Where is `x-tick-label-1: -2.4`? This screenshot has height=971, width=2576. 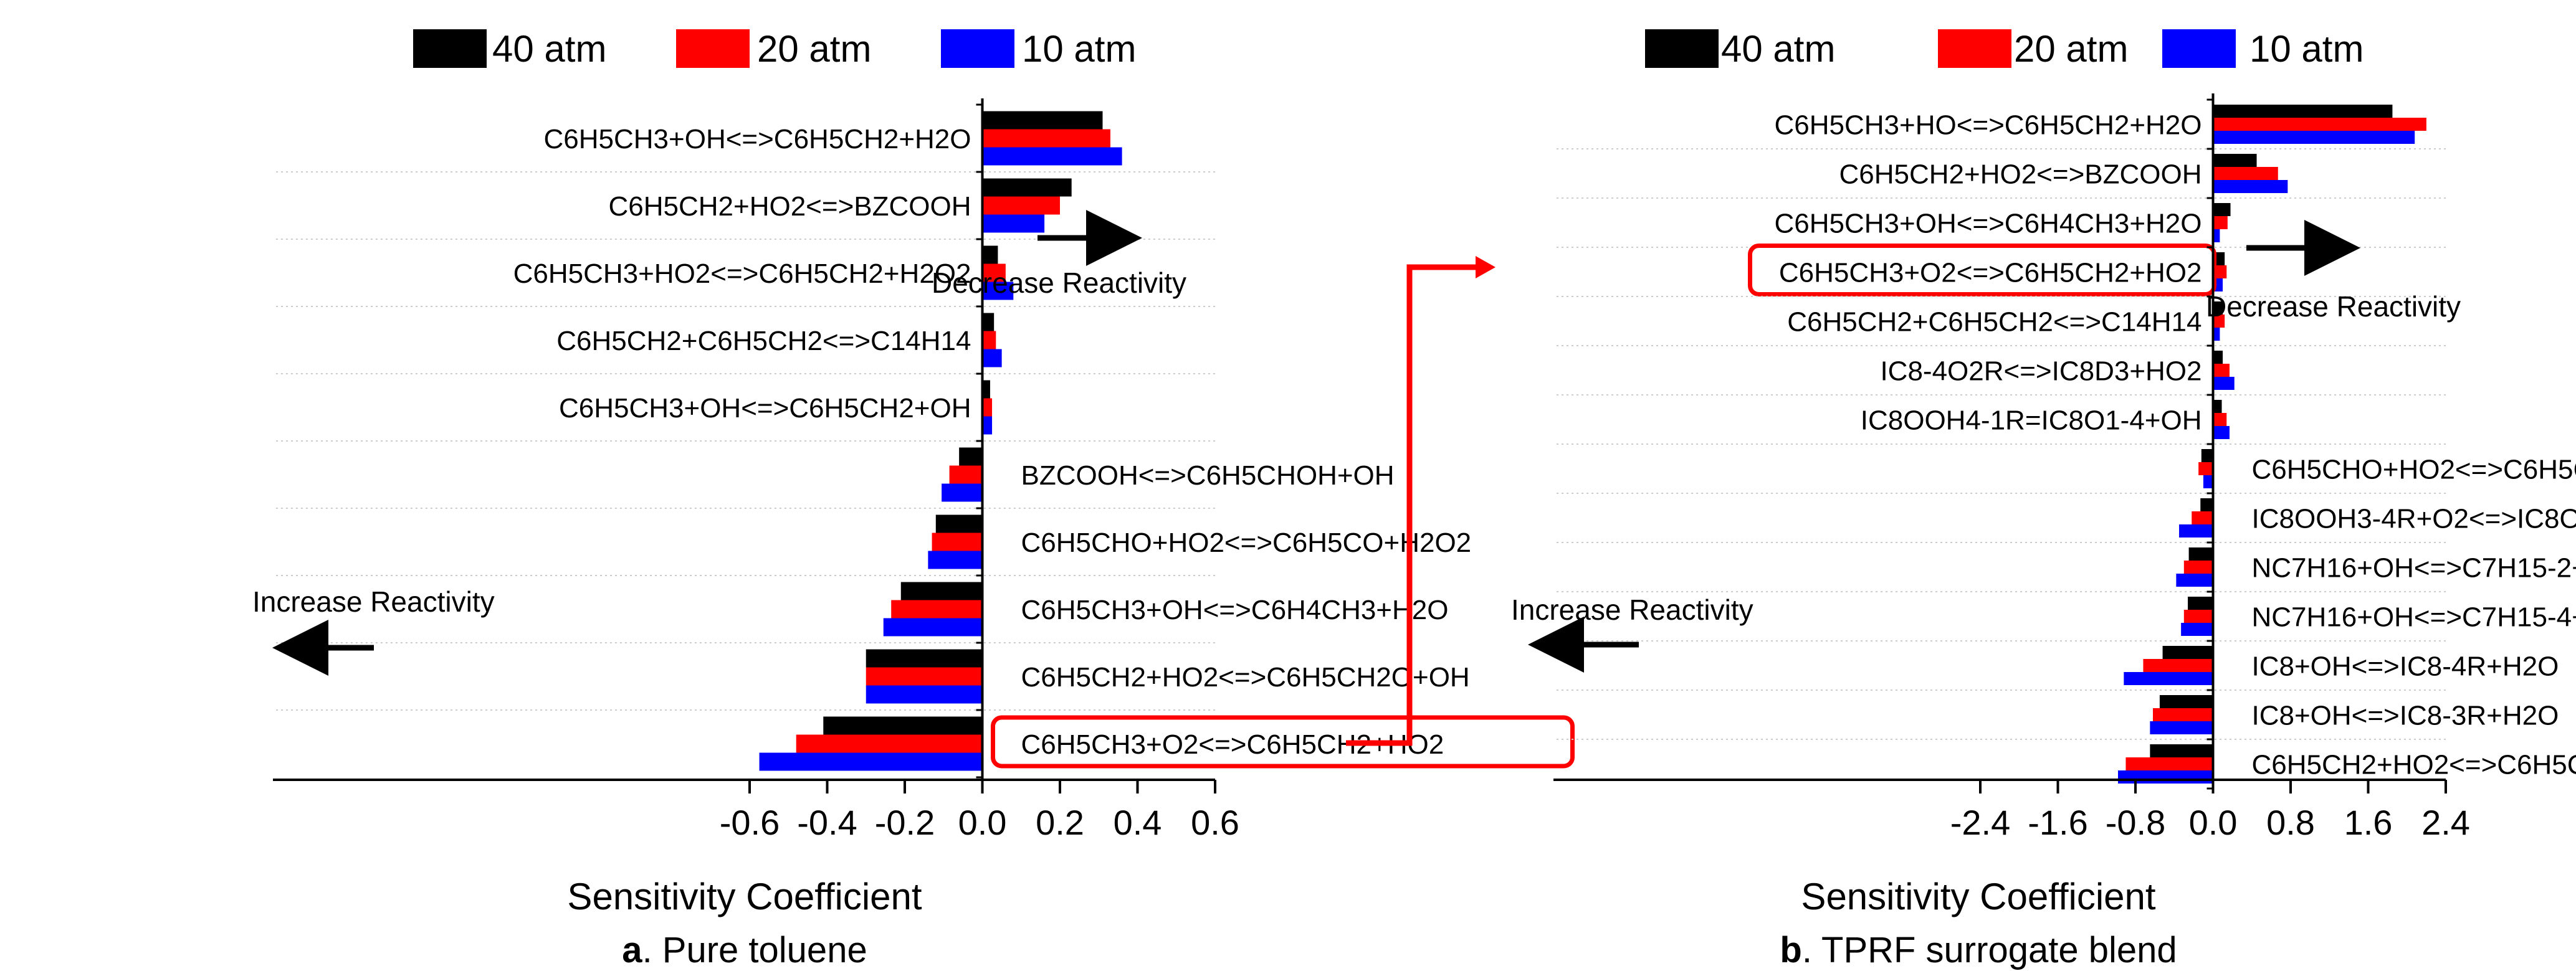
x-tick-label-1: -2.4 is located at coordinates (1981, 822).